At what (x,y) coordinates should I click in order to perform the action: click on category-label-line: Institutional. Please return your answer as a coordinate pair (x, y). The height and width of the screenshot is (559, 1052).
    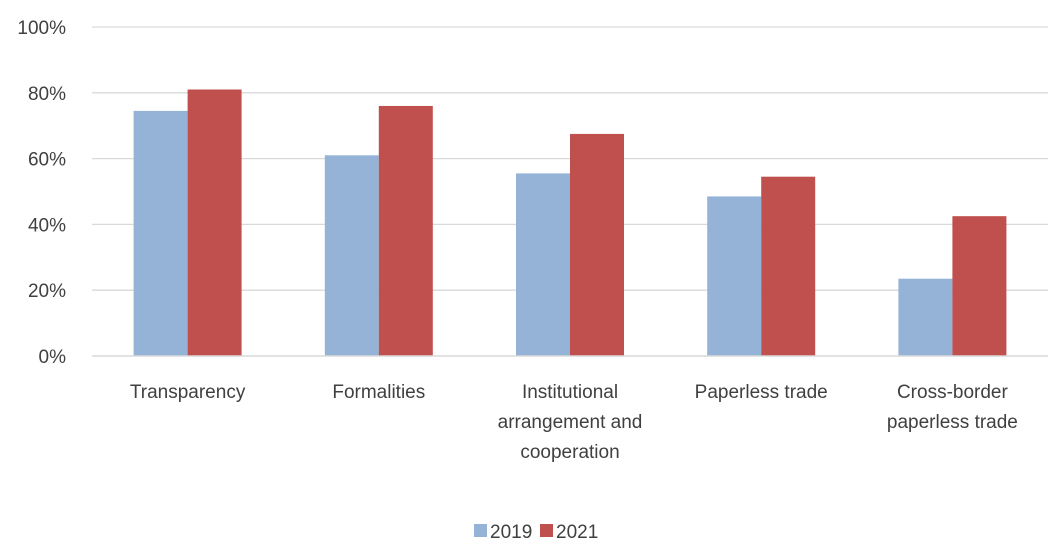
    Looking at the image, I should click on (570, 392).